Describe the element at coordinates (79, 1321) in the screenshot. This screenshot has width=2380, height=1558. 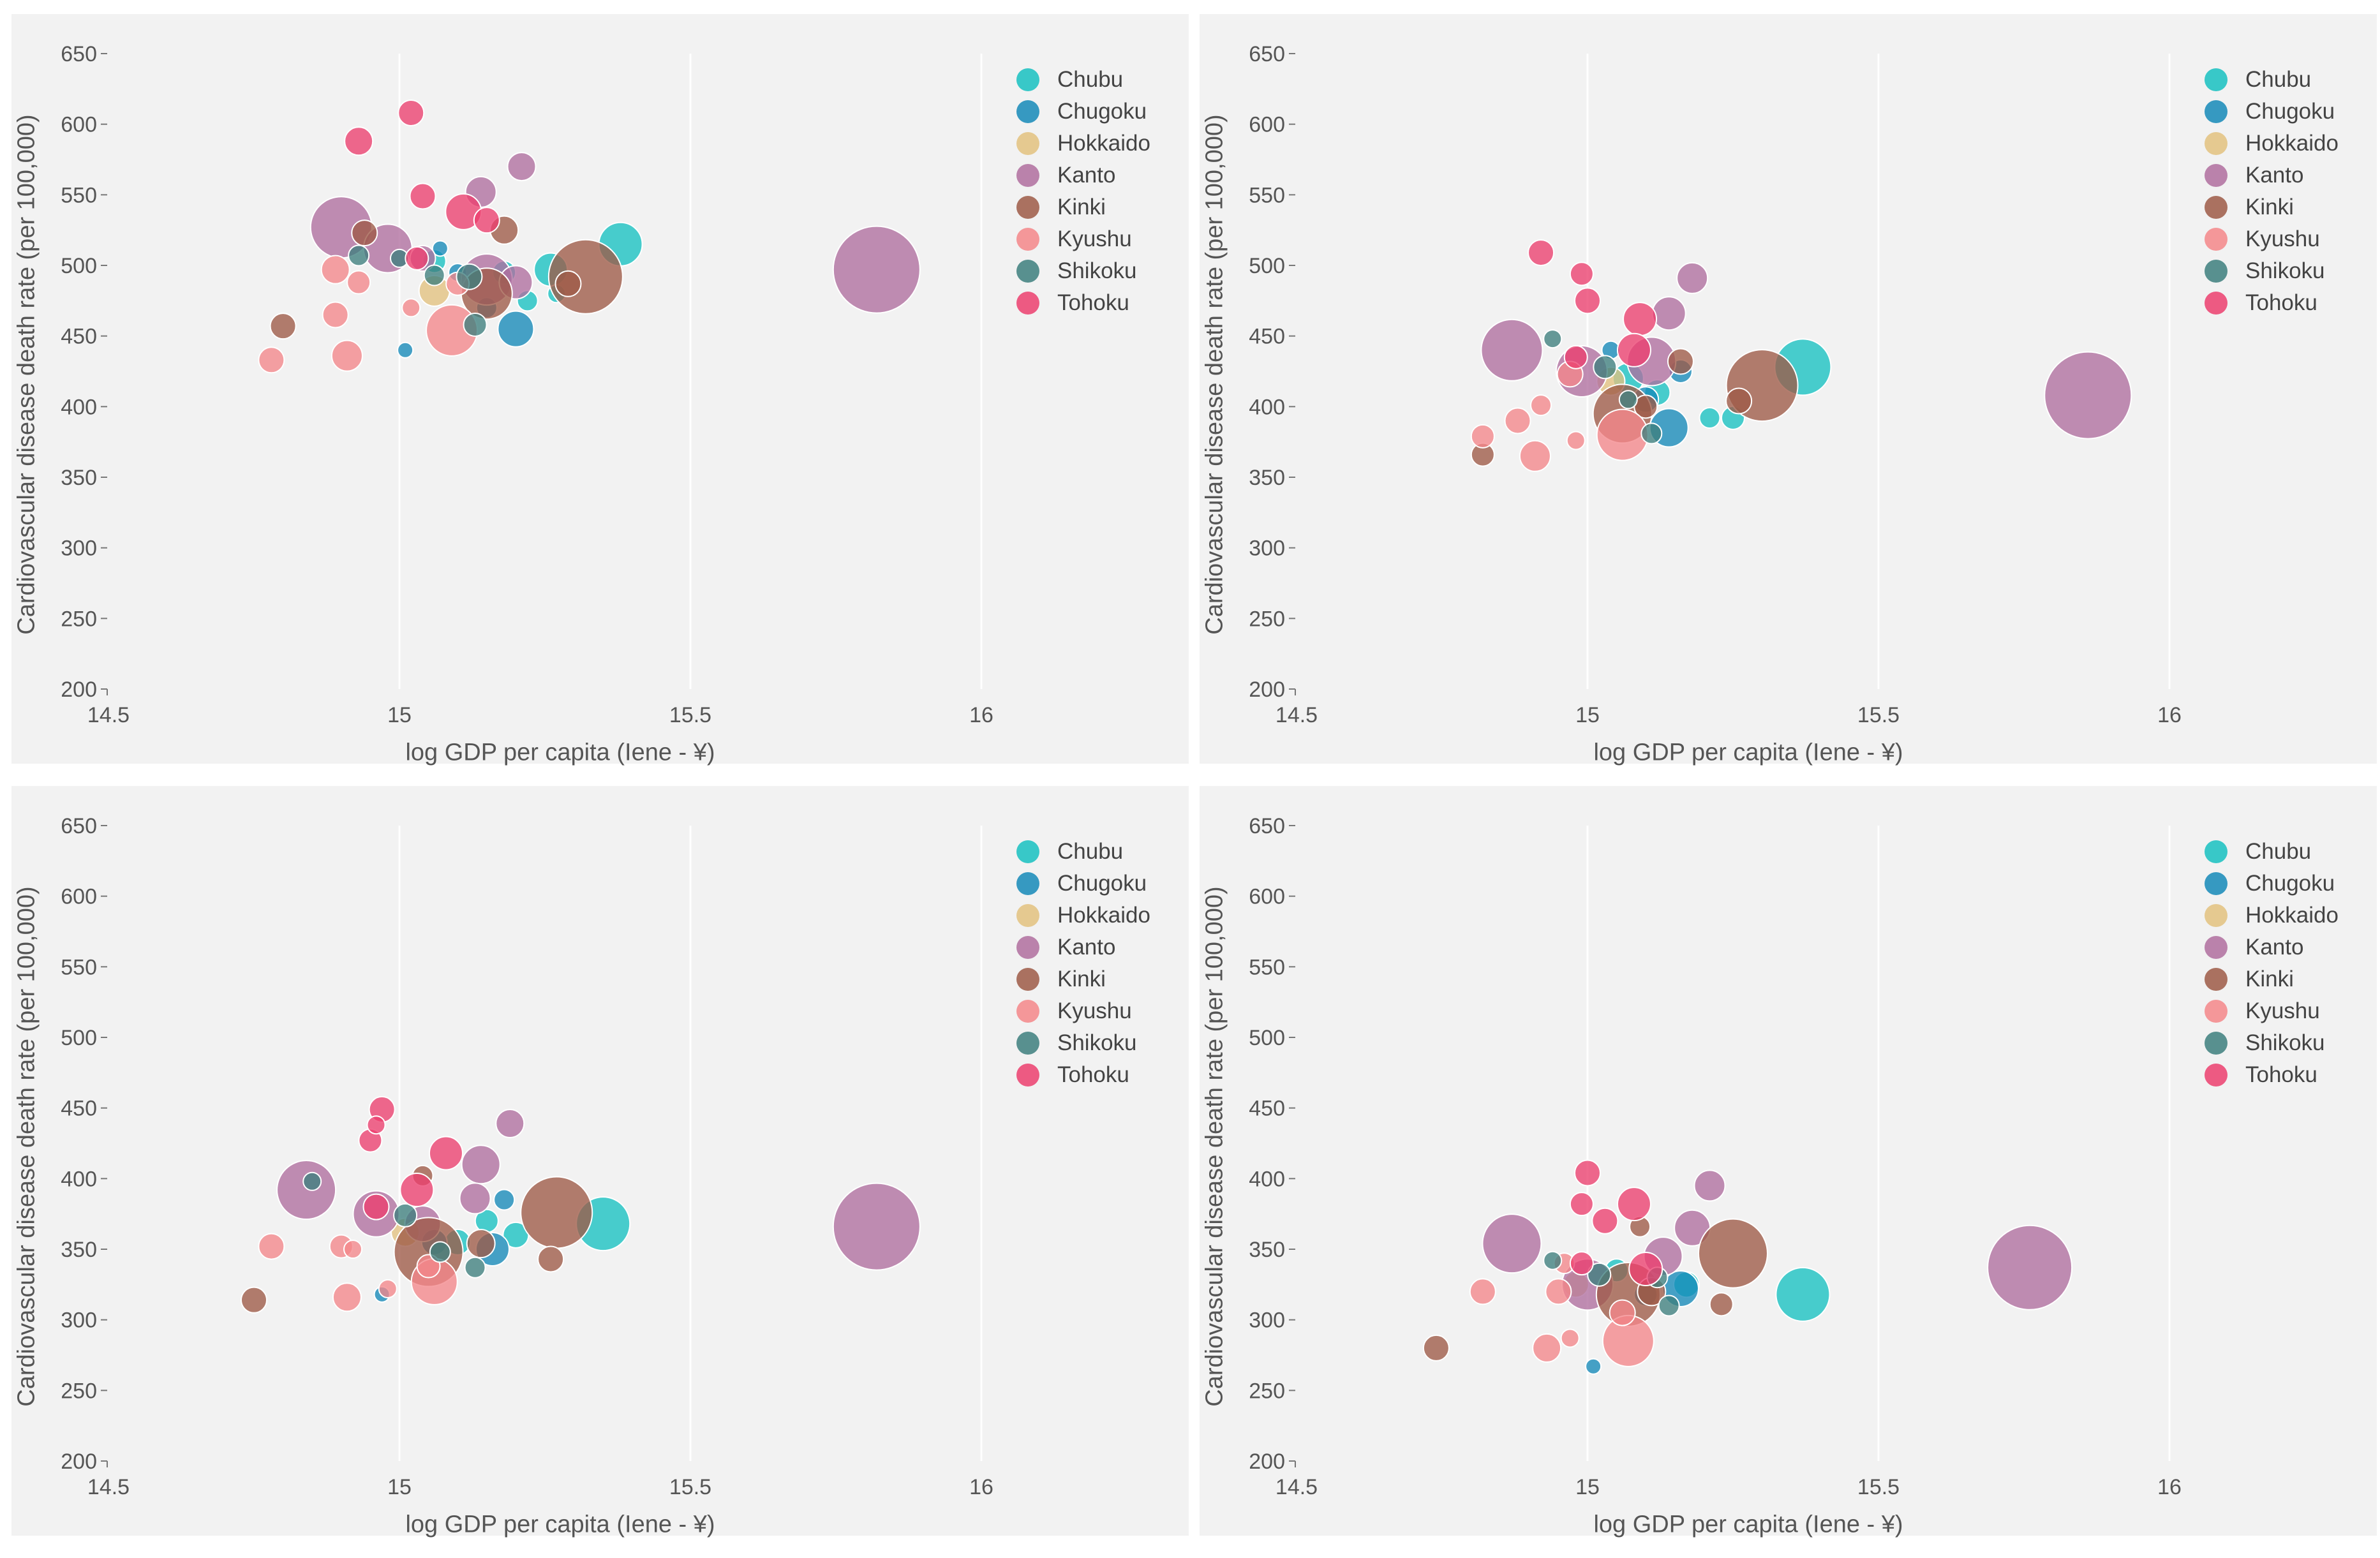
I see `y-tick-label: 300` at that location.